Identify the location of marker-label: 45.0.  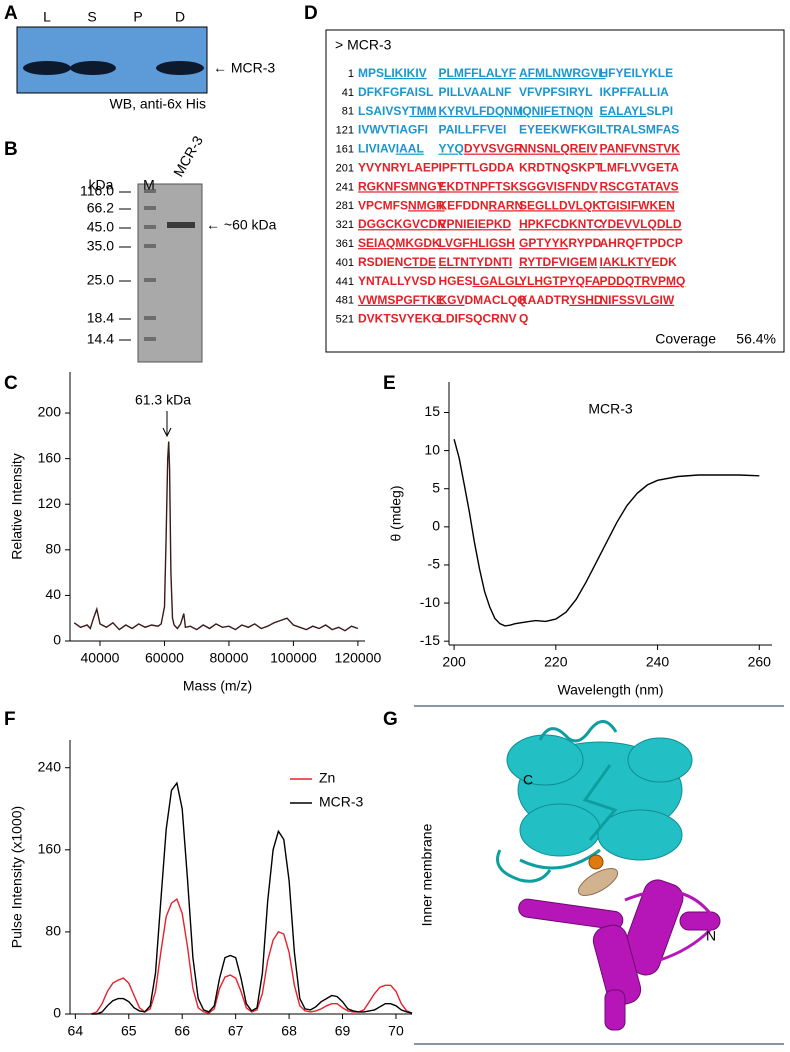
(100, 227).